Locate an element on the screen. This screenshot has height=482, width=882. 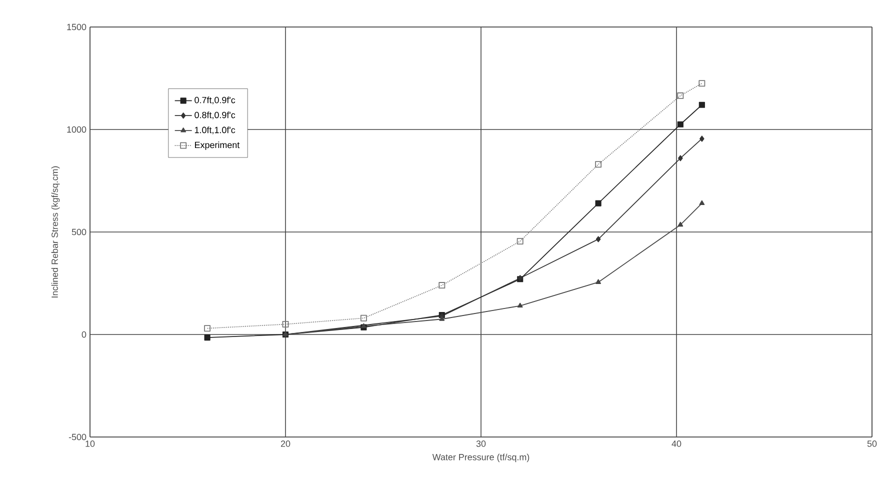
legend-label: 1.0ft,1.0f'c is located at coordinates (215, 130).